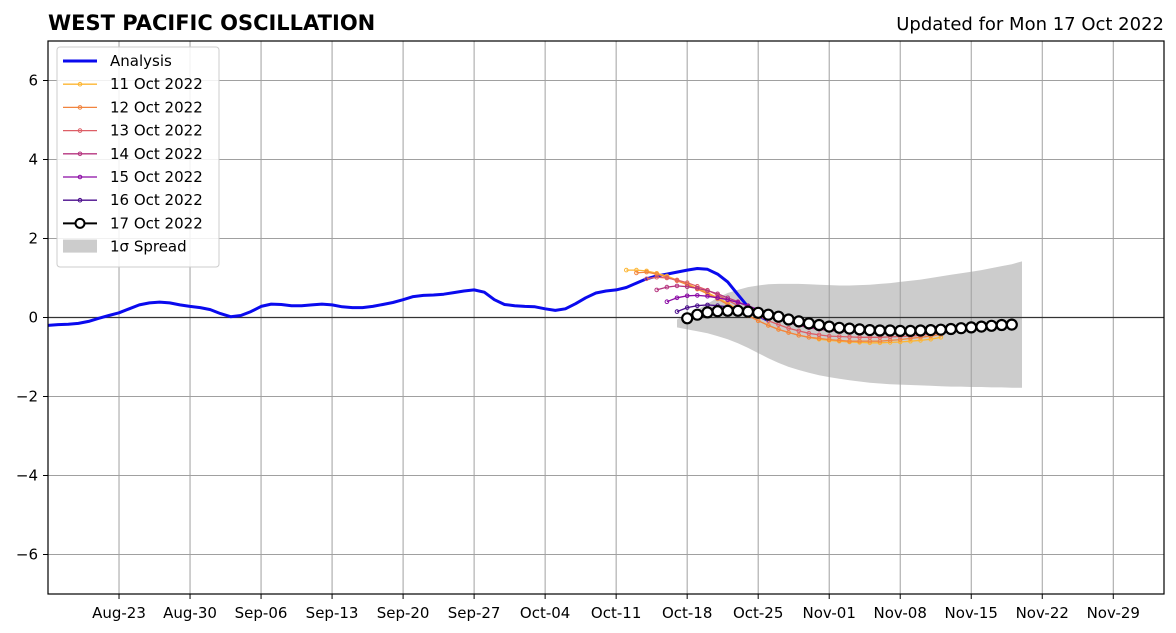 This screenshot has width=1176, height=633. I want to click on chart-title: WEST PACIFIC OSCILLATION, so click(211, 23).